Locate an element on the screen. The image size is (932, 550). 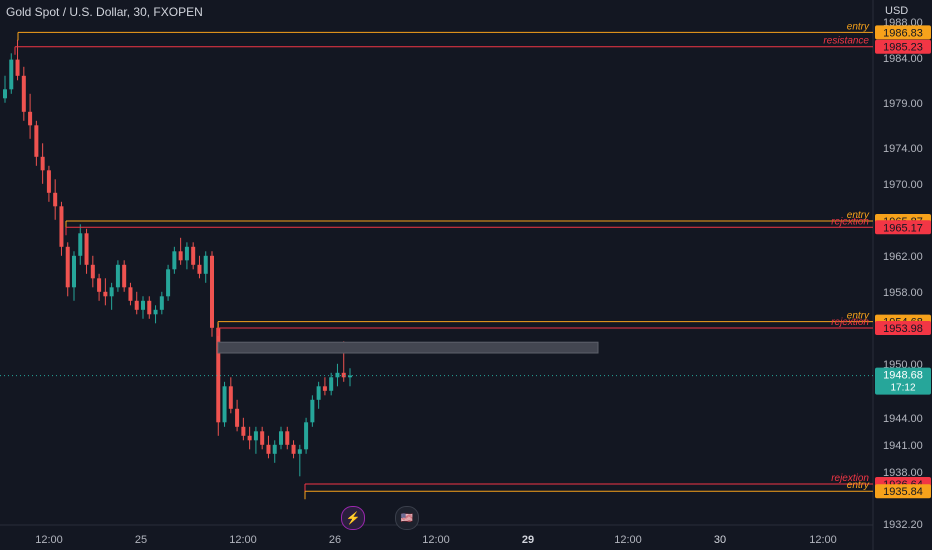
y-tick-label: 1984.00 is located at coordinates (903, 59).